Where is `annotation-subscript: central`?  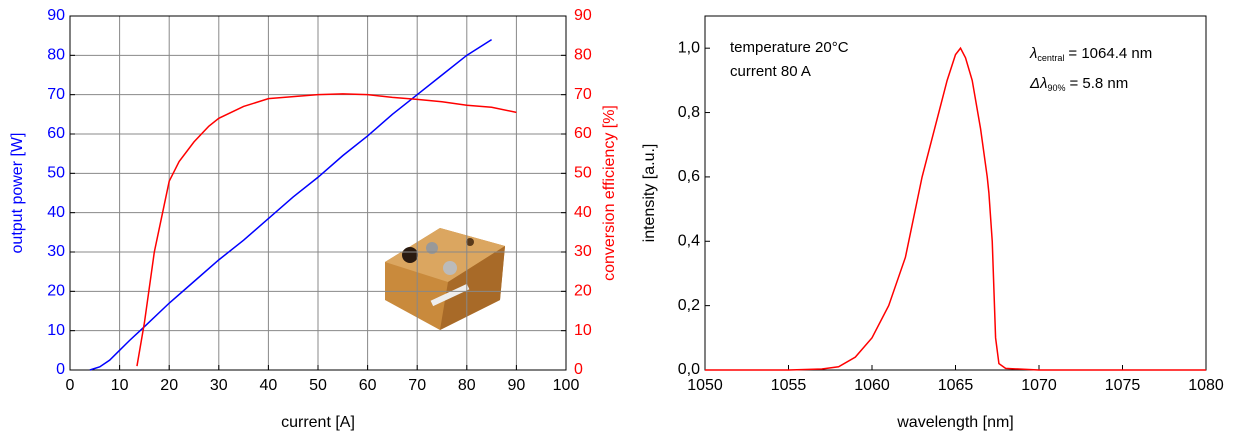 annotation-subscript: central is located at coordinates (1050, 58).